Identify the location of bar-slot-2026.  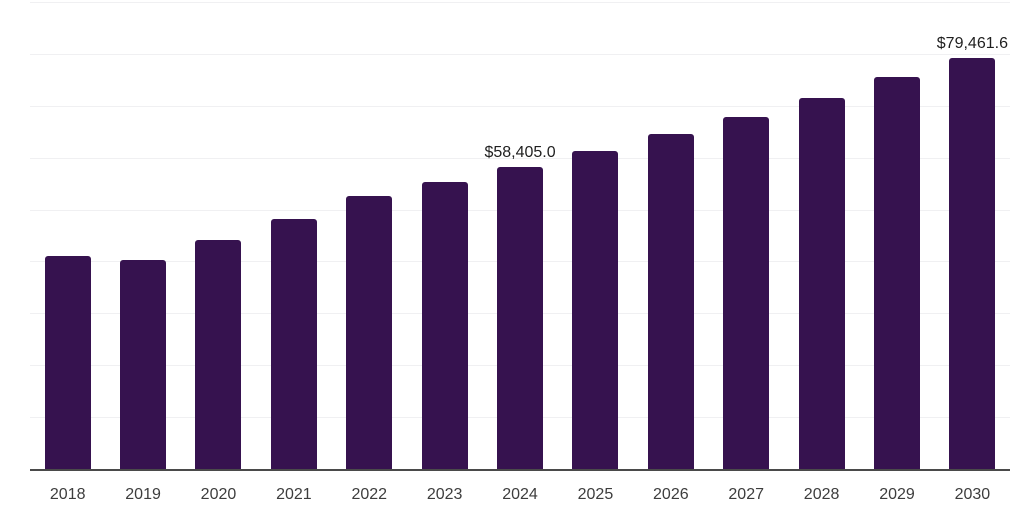
(670, 236).